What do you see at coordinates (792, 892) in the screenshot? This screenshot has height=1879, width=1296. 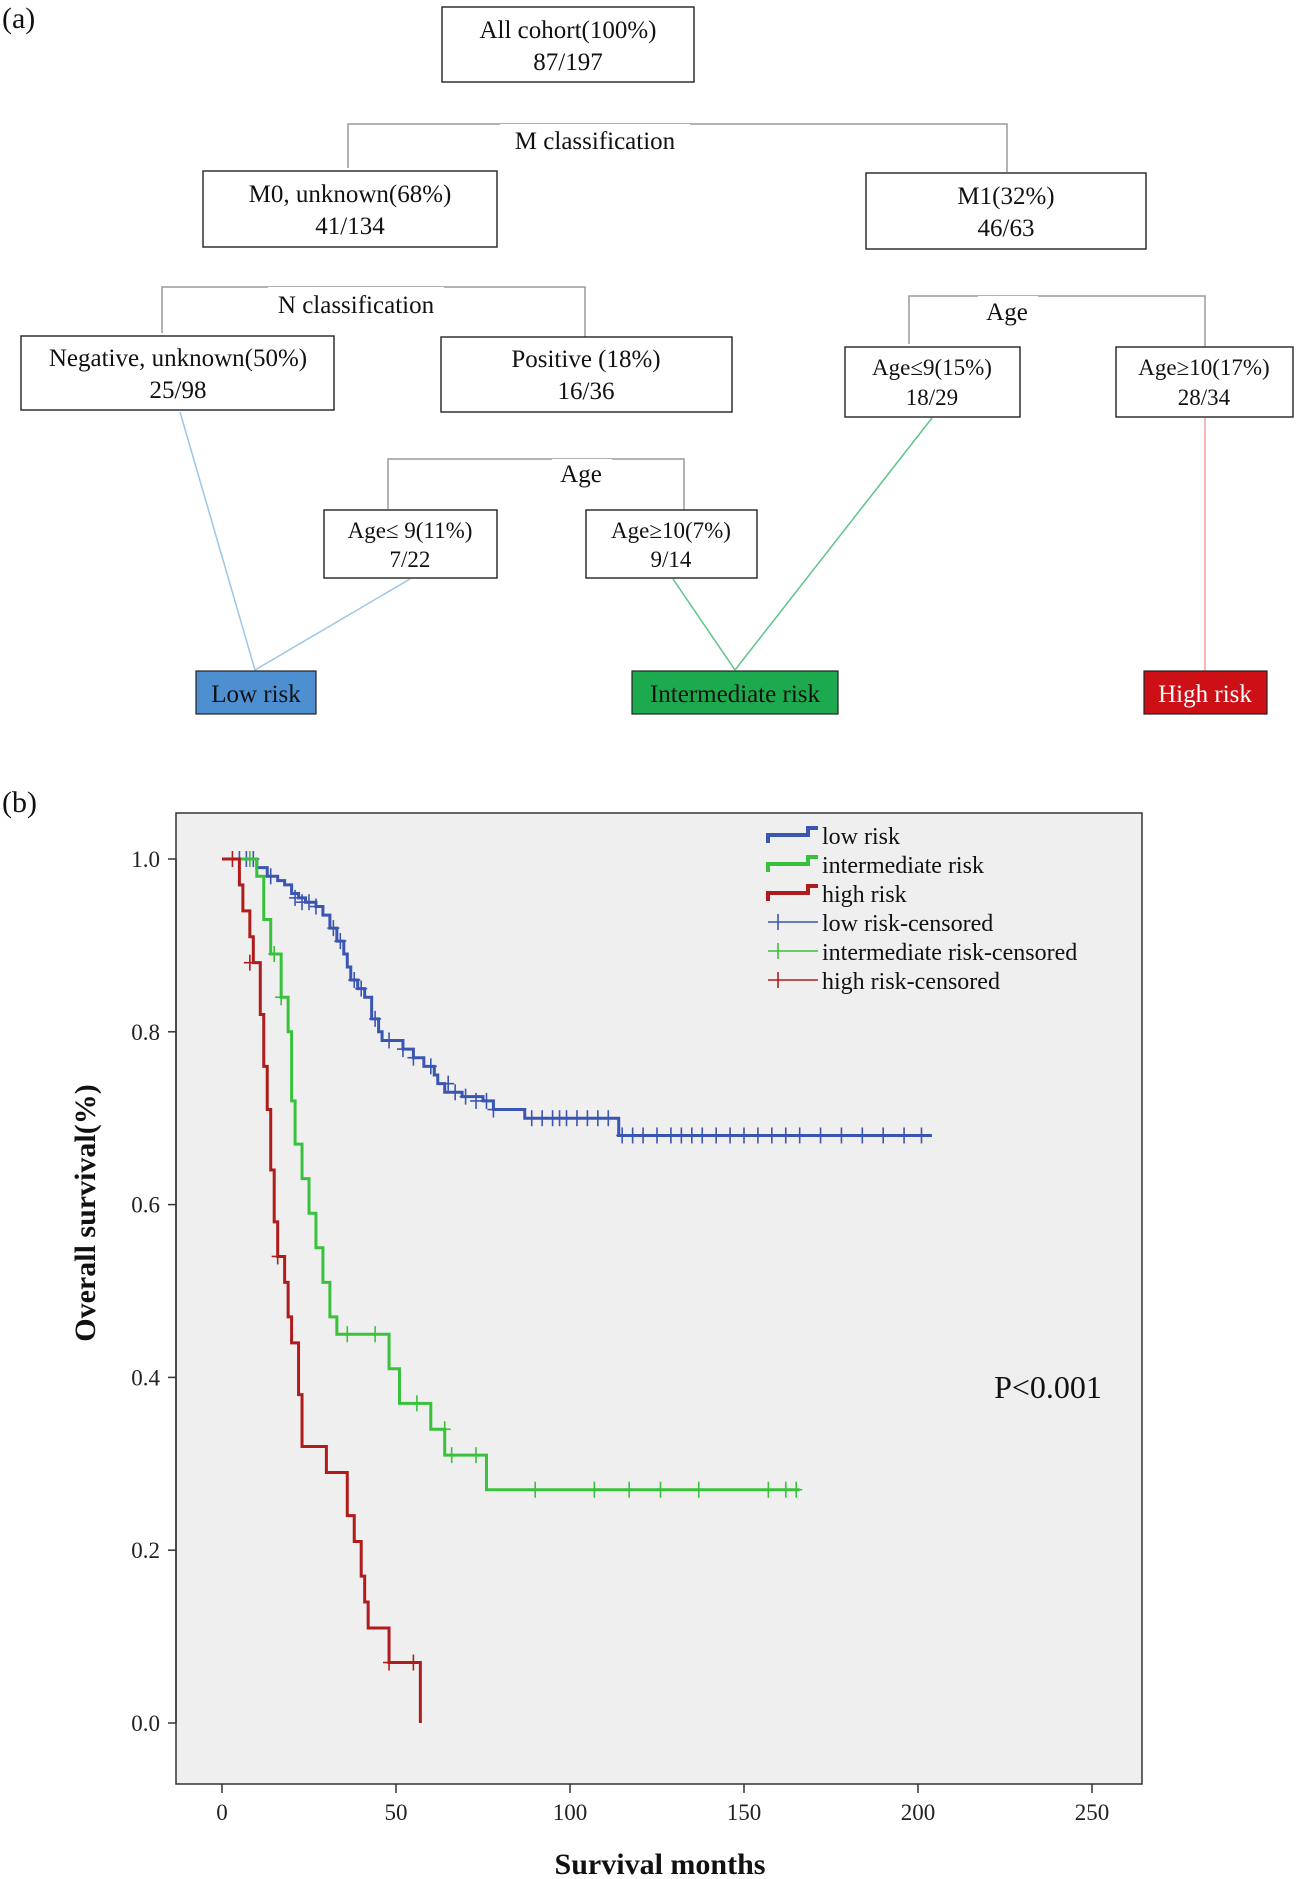 I see `legend-line-swatch` at bounding box center [792, 892].